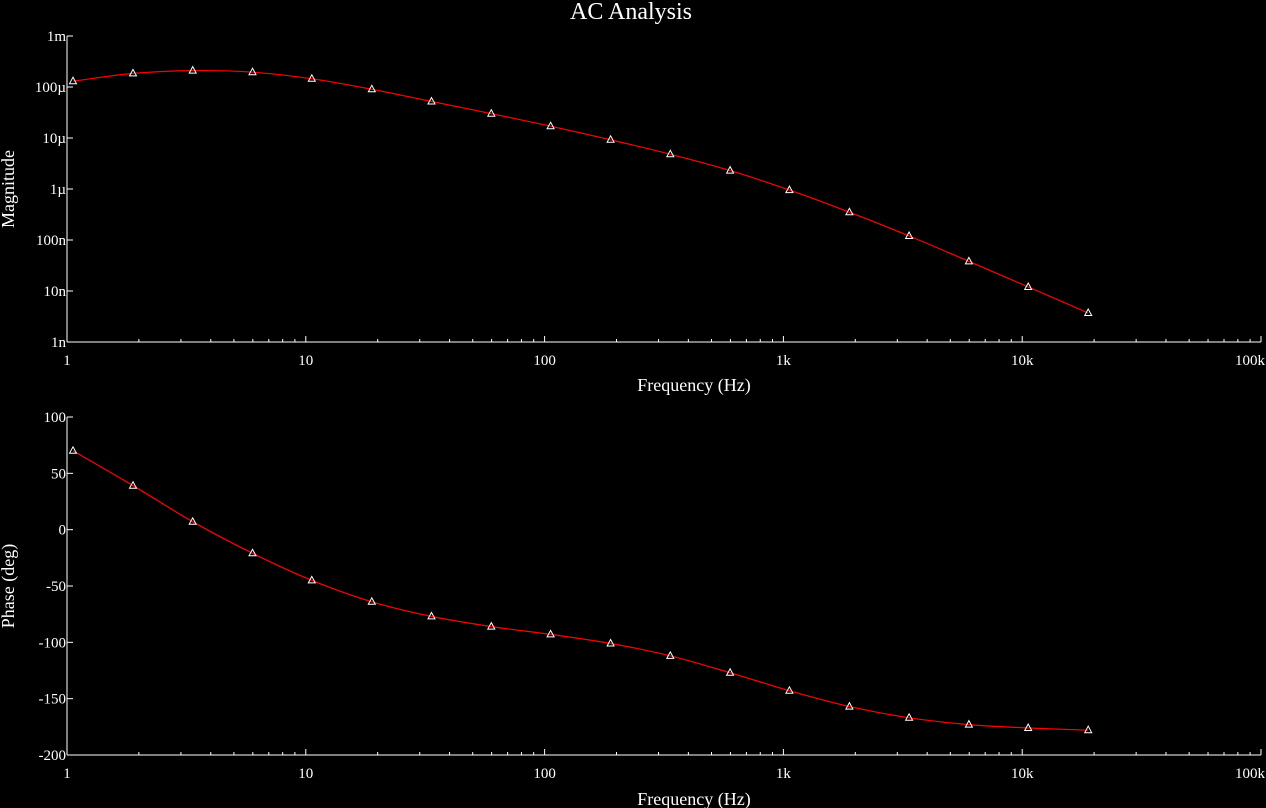 Image resolution: width=1266 pixels, height=808 pixels. I want to click on phase-x-axis-label: Frequency (Hz), so click(693, 798).